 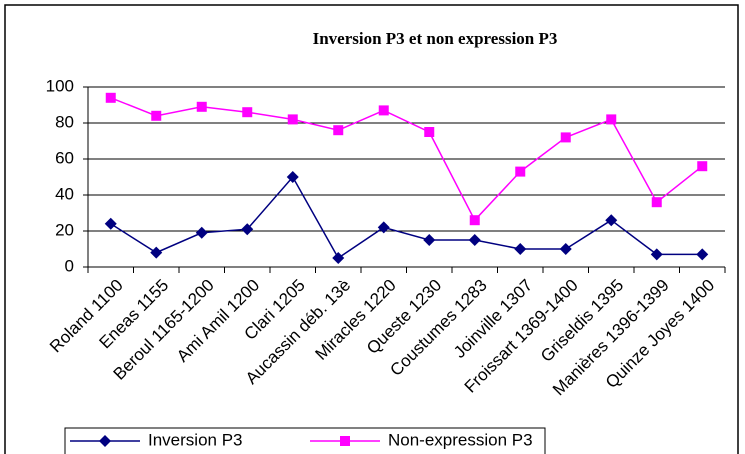 What do you see at coordinates (64, 193) in the screenshot?
I see `y-tick-label: 40` at bounding box center [64, 193].